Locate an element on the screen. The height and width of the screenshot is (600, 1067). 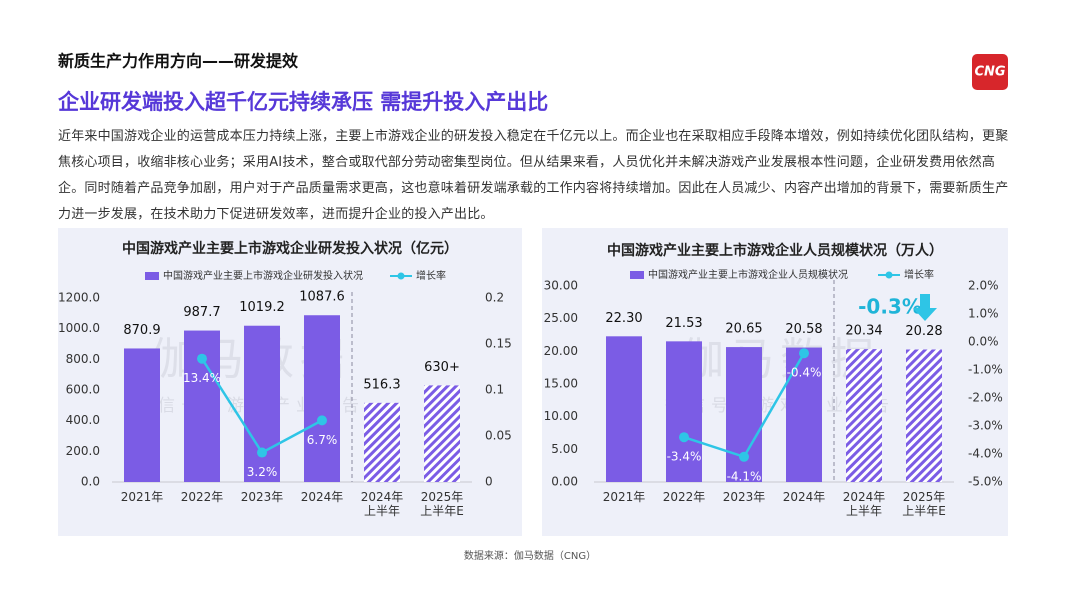
y-tick-label: 0.00 is located at coordinates (564, 482).